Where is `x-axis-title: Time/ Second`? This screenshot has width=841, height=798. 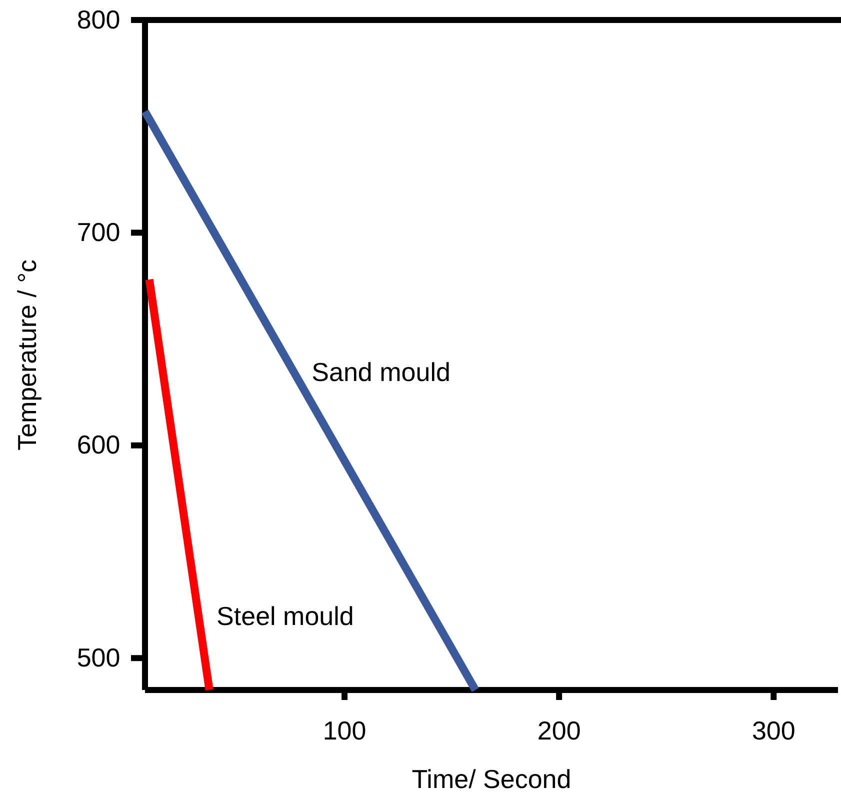 x-axis-title: Time/ Second is located at coordinates (492, 779).